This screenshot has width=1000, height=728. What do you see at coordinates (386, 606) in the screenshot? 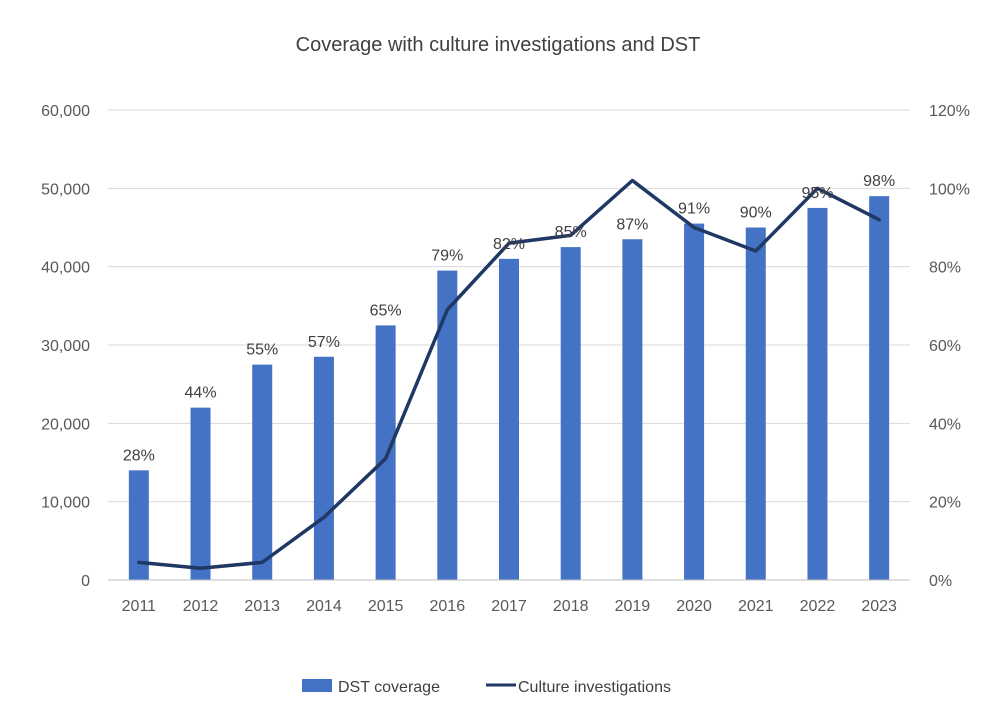
I see `x-tick-label: 2015` at bounding box center [386, 606].